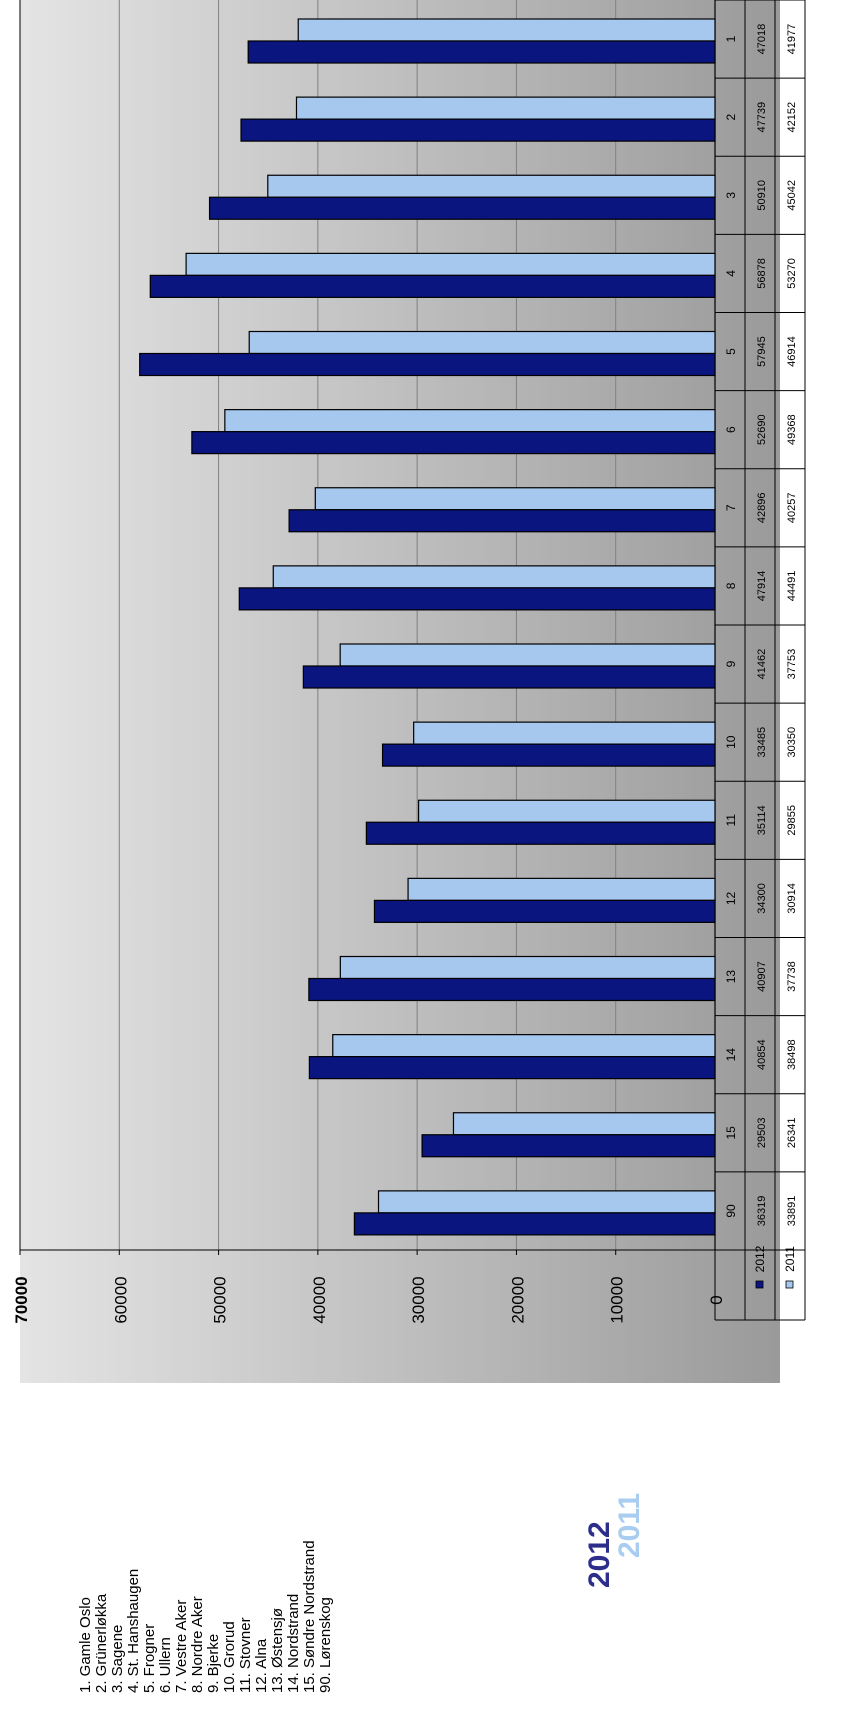 The image size is (861, 1711). What do you see at coordinates (731, 1211) in the screenshot?
I see `category-label: 90` at bounding box center [731, 1211].